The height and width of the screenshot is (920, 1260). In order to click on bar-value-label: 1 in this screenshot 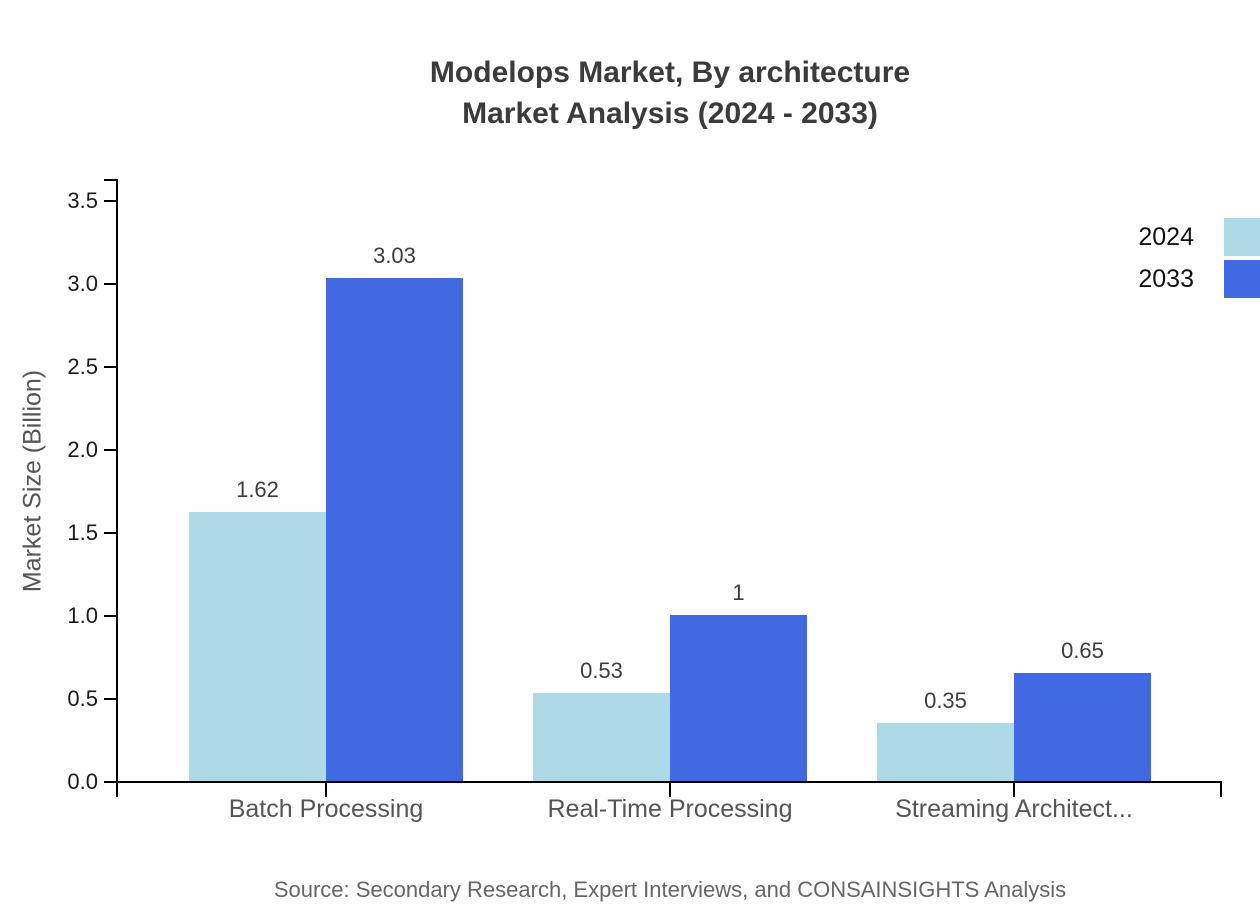, I will do `click(738, 592)`.